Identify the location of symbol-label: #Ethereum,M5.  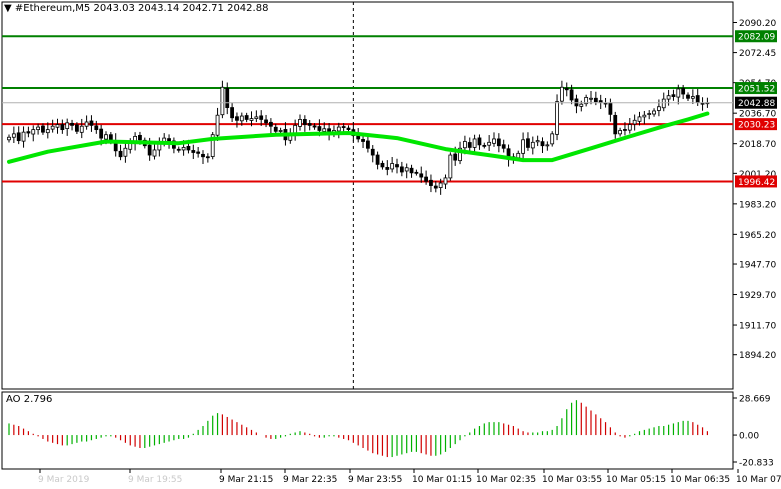
(52, 8).